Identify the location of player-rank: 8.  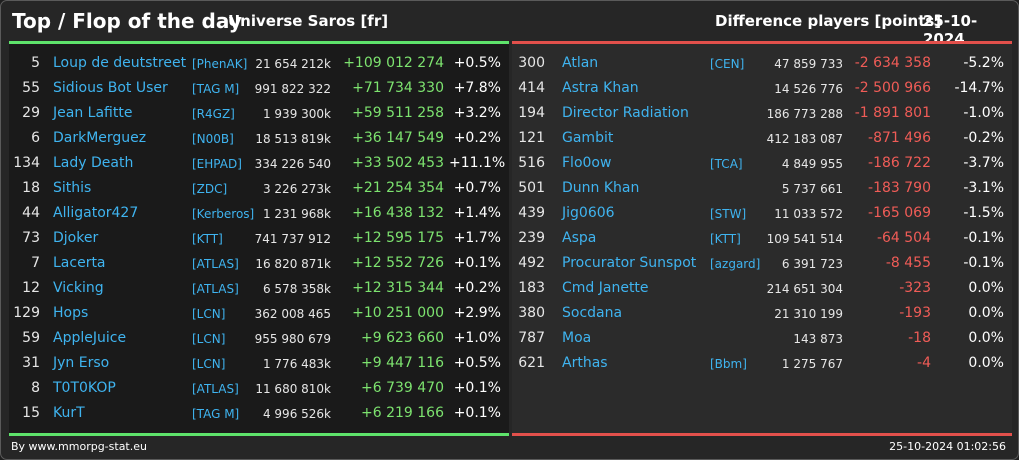
(35, 388).